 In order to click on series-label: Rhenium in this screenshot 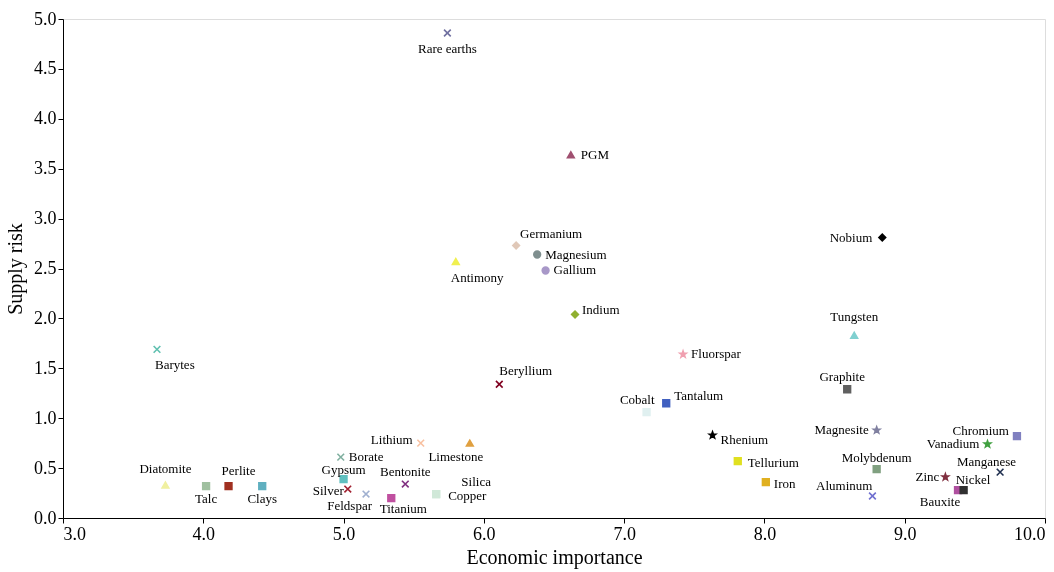, I will do `click(744, 440)`.